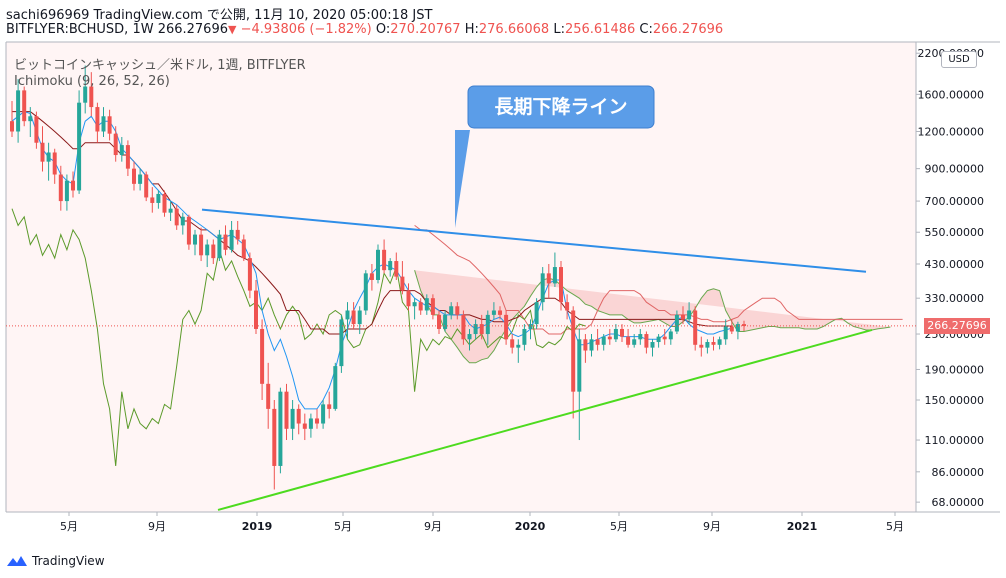 The width and height of the screenshot is (1006, 578). What do you see at coordinates (955, 369) in the screenshot?
I see `y-tick-label: 190.00000` at bounding box center [955, 369].